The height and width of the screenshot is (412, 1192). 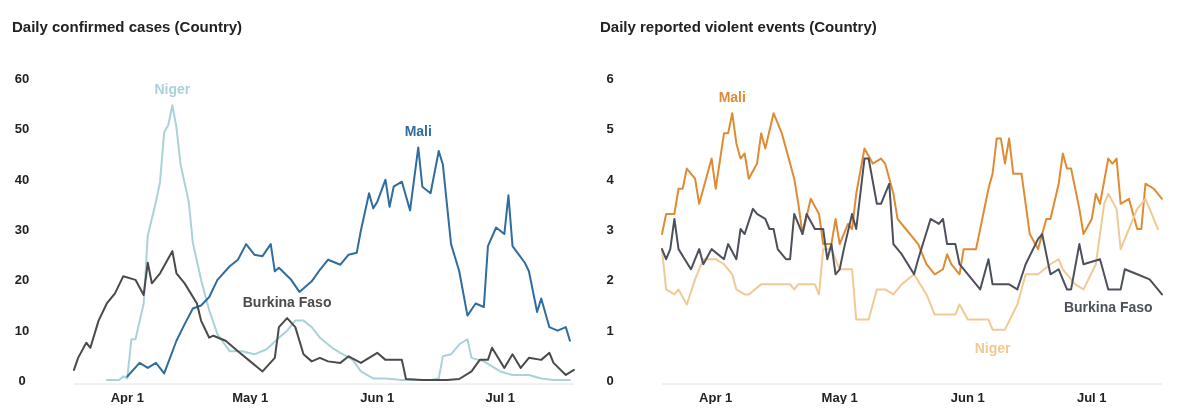 What do you see at coordinates (22, 280) in the screenshot?
I see `y-tick-label: 20` at bounding box center [22, 280].